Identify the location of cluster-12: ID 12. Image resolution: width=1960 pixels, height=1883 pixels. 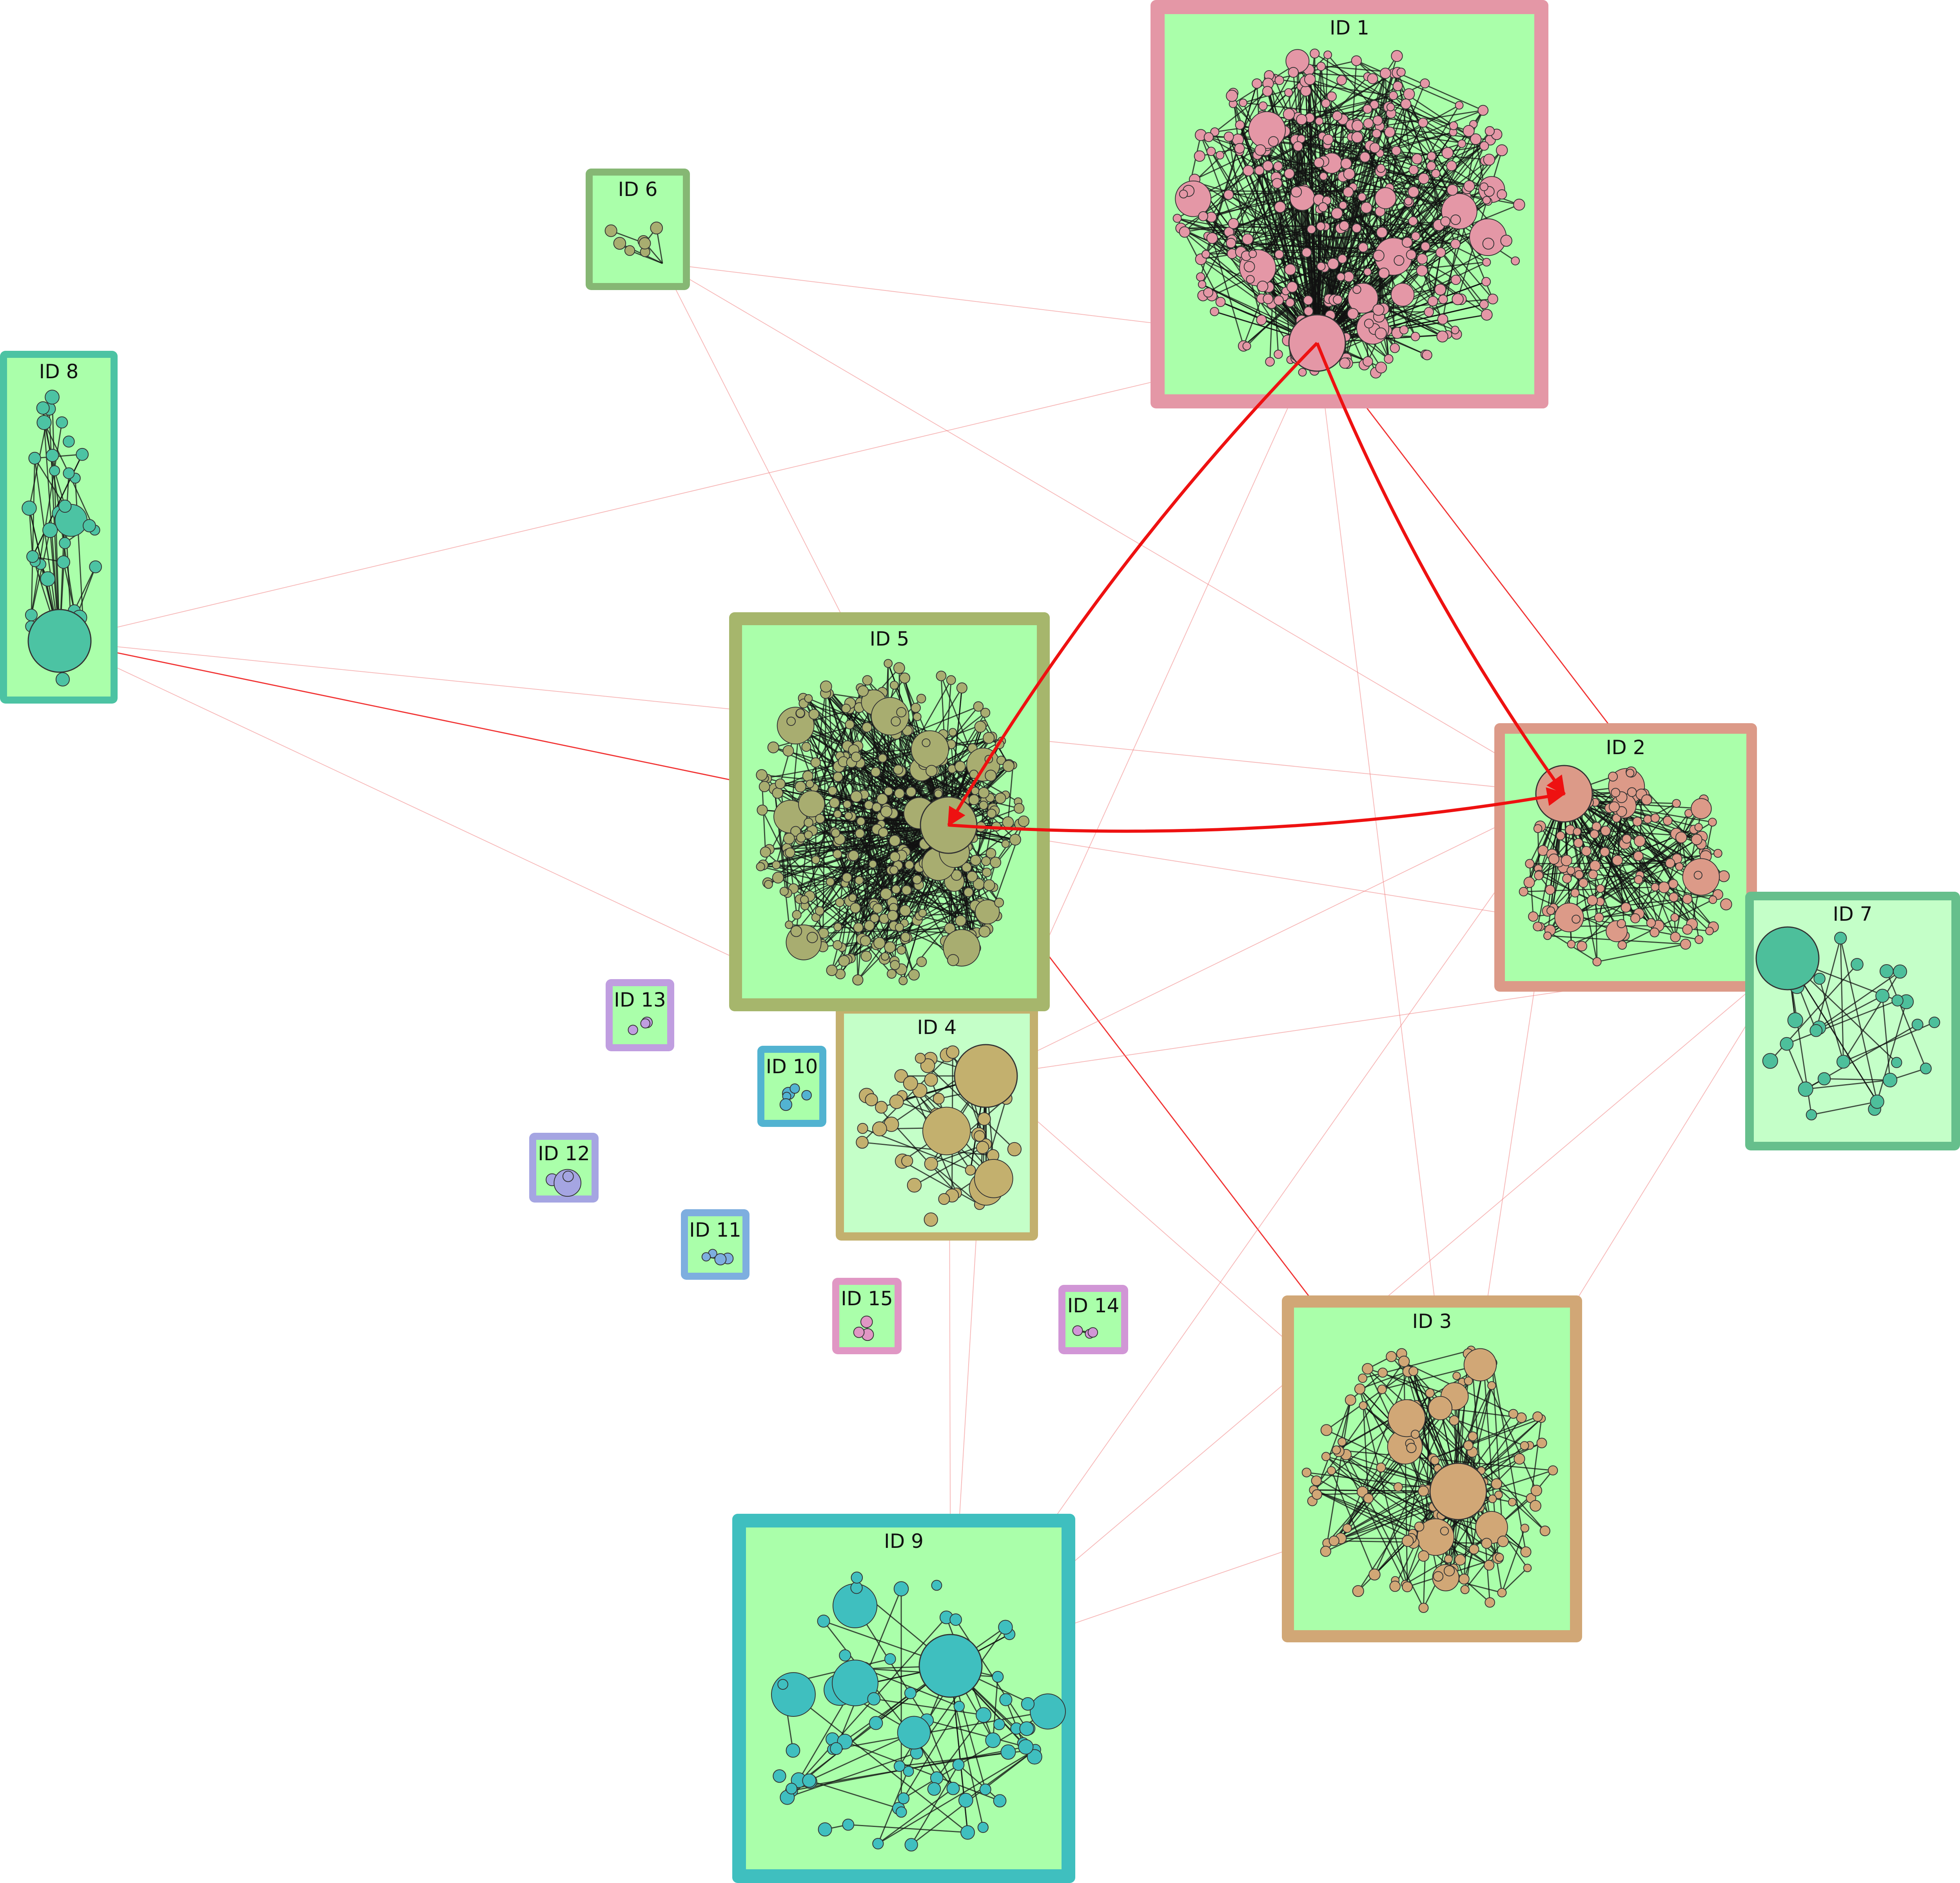
(564, 1168).